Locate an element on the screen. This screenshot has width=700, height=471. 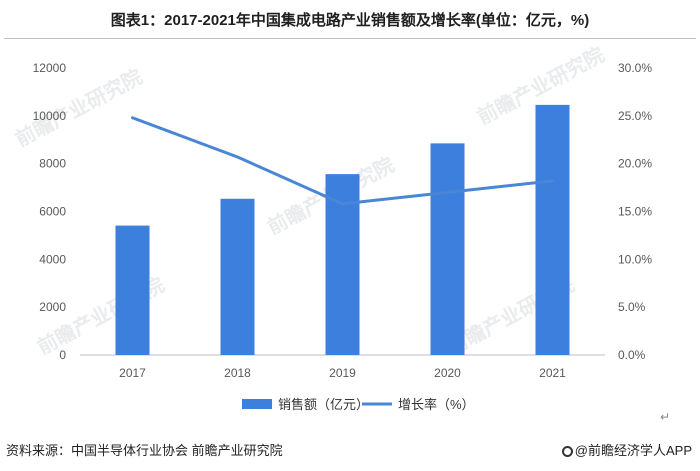
y2-tick-label: 30.0% is located at coordinates (635, 68).